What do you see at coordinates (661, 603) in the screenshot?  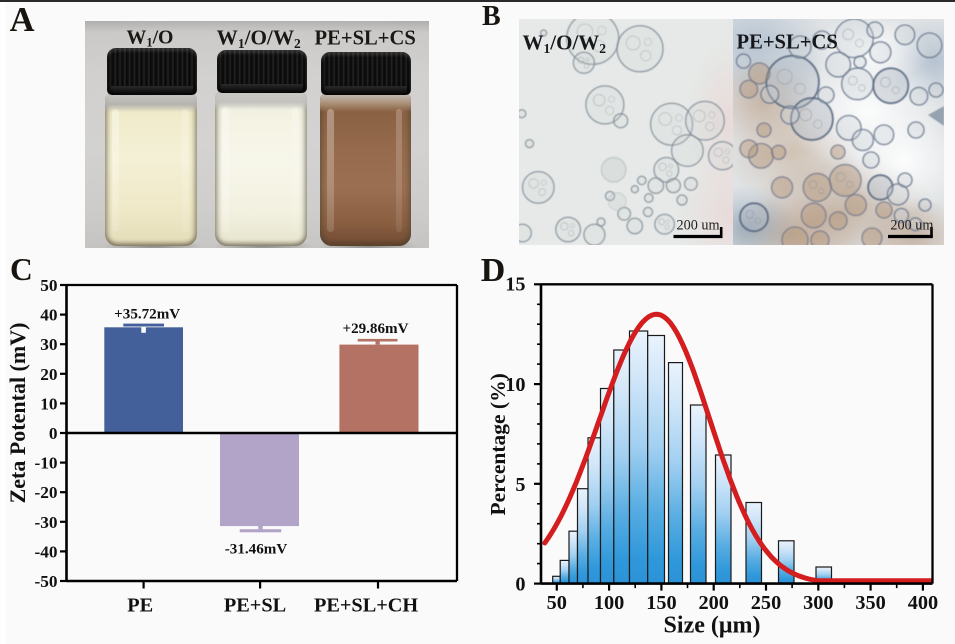 I see `svg-text: 150` at bounding box center [661, 603].